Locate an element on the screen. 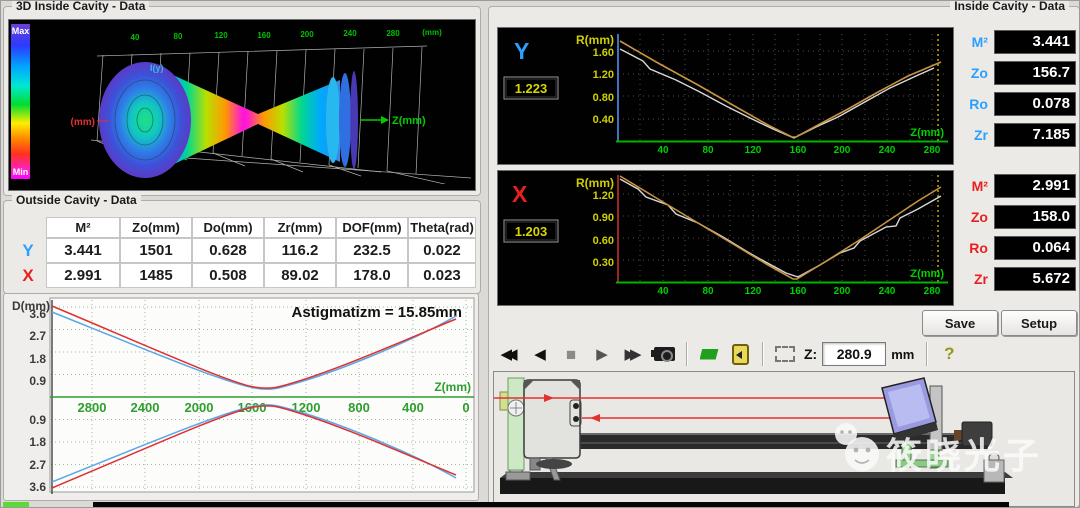 The width and height of the screenshot is (1080, 508). table-cell: 2.991 is located at coordinates (83, 275).